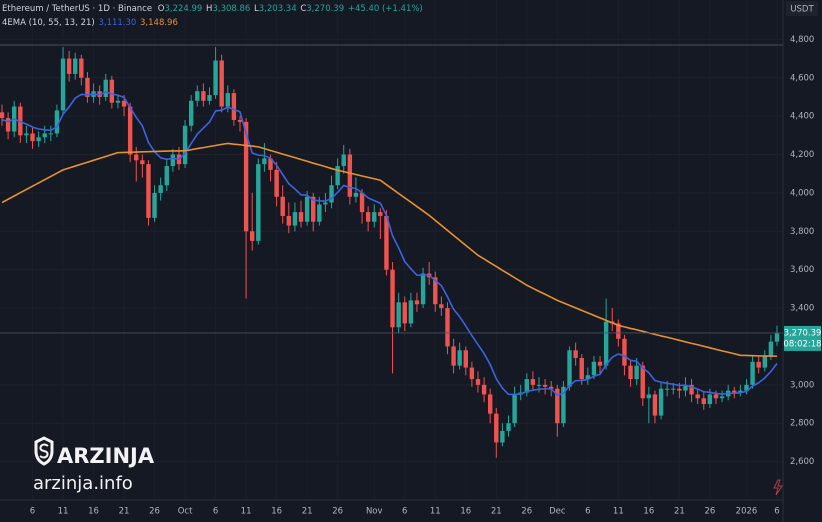 The width and height of the screenshot is (822, 522). Describe the element at coordinates (802, 385) in the screenshot. I see `y-tick-label: 3,000` at that location.